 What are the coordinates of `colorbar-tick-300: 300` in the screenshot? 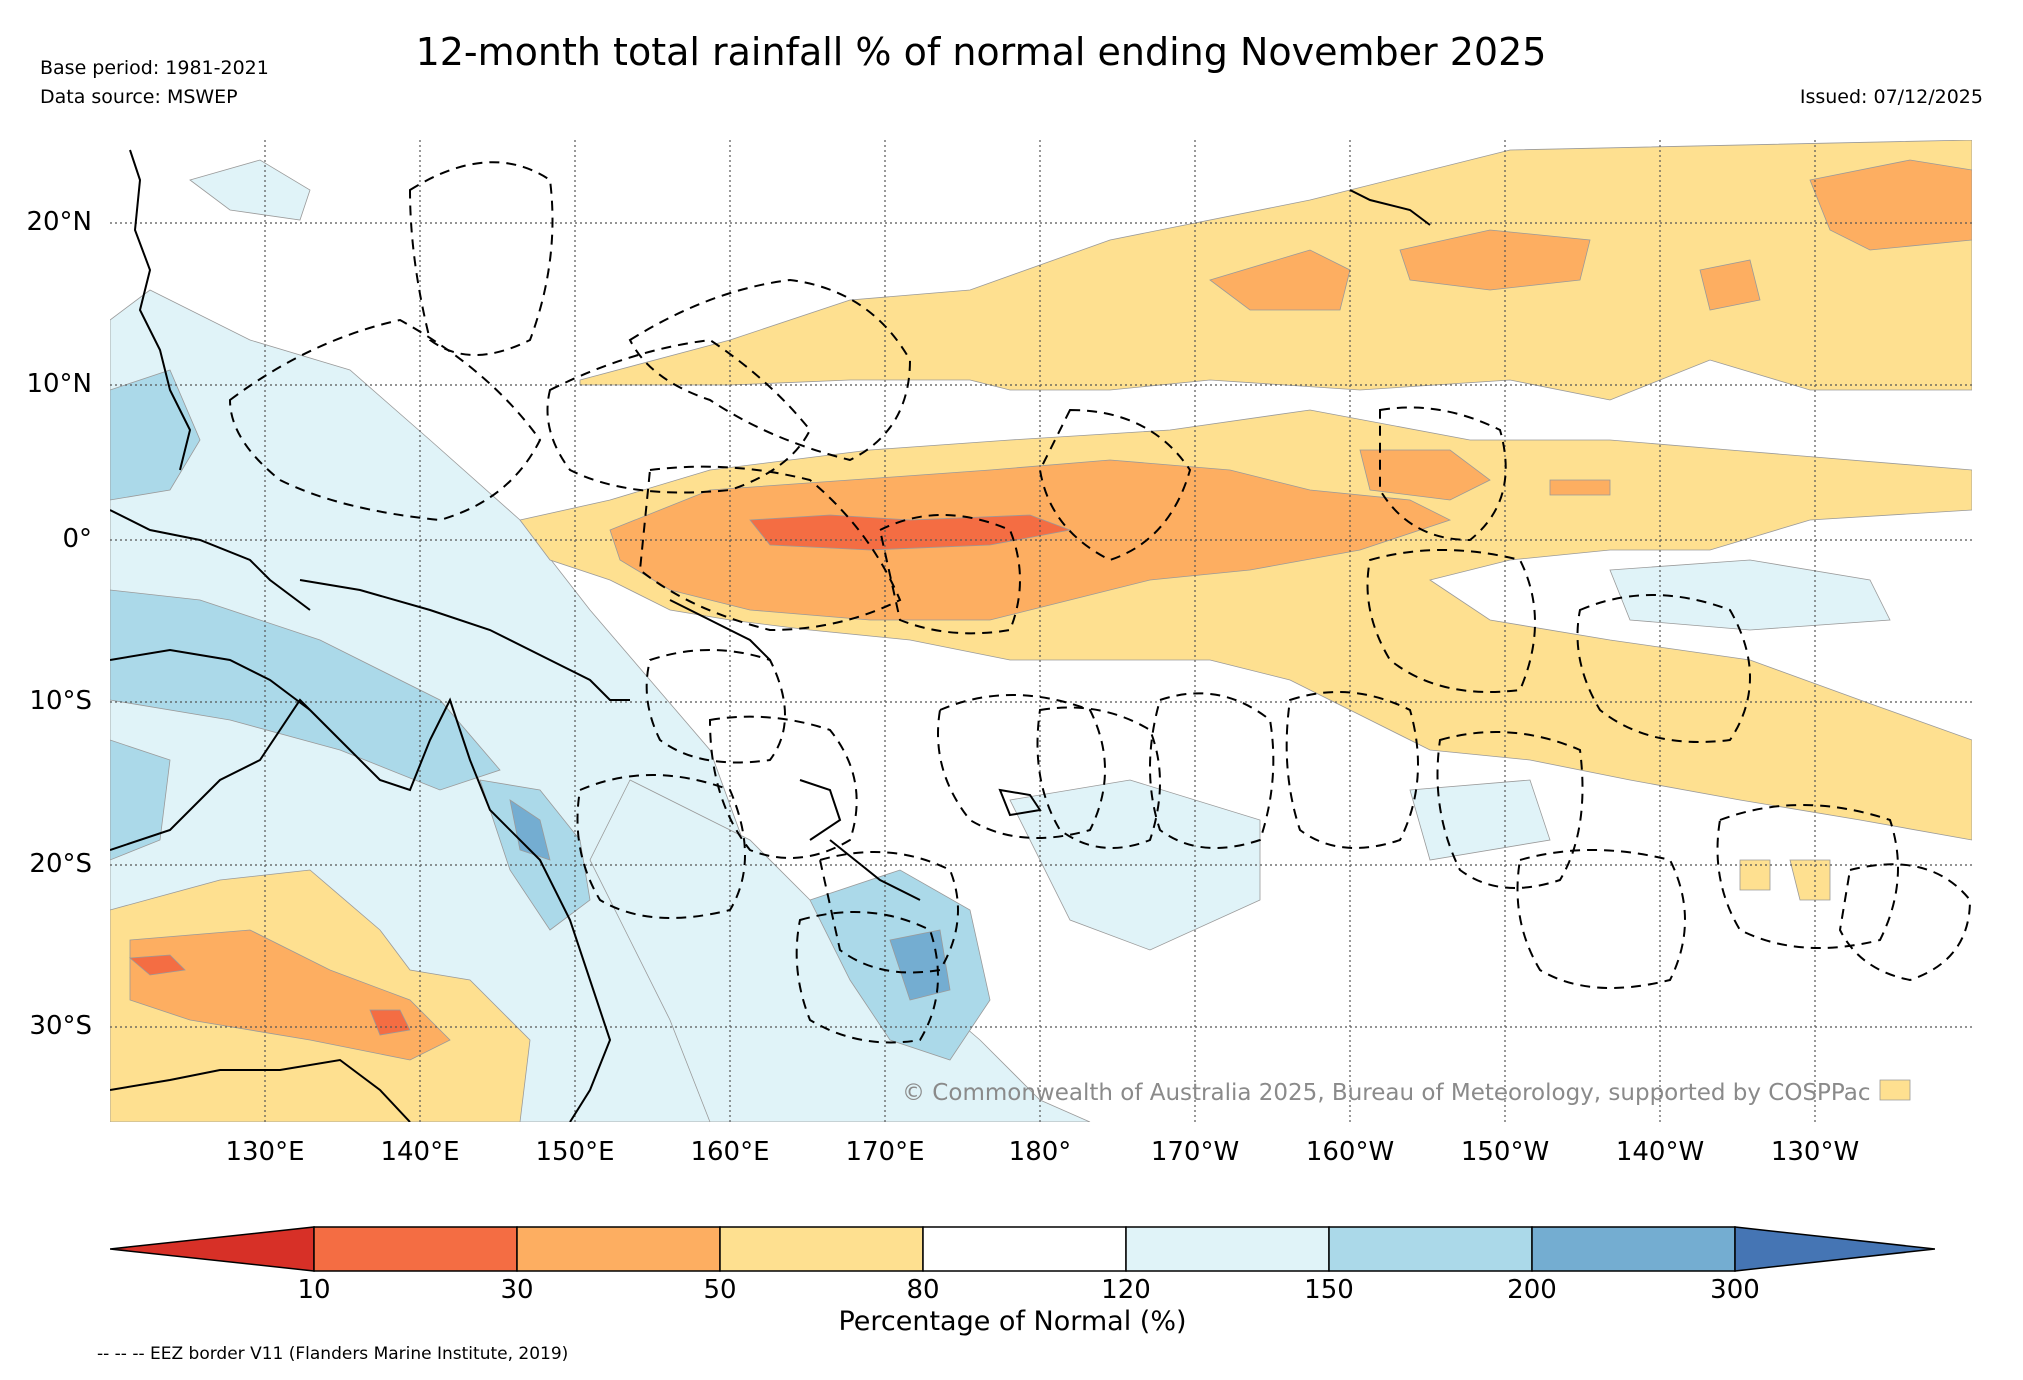 It's located at (1735, 1290).